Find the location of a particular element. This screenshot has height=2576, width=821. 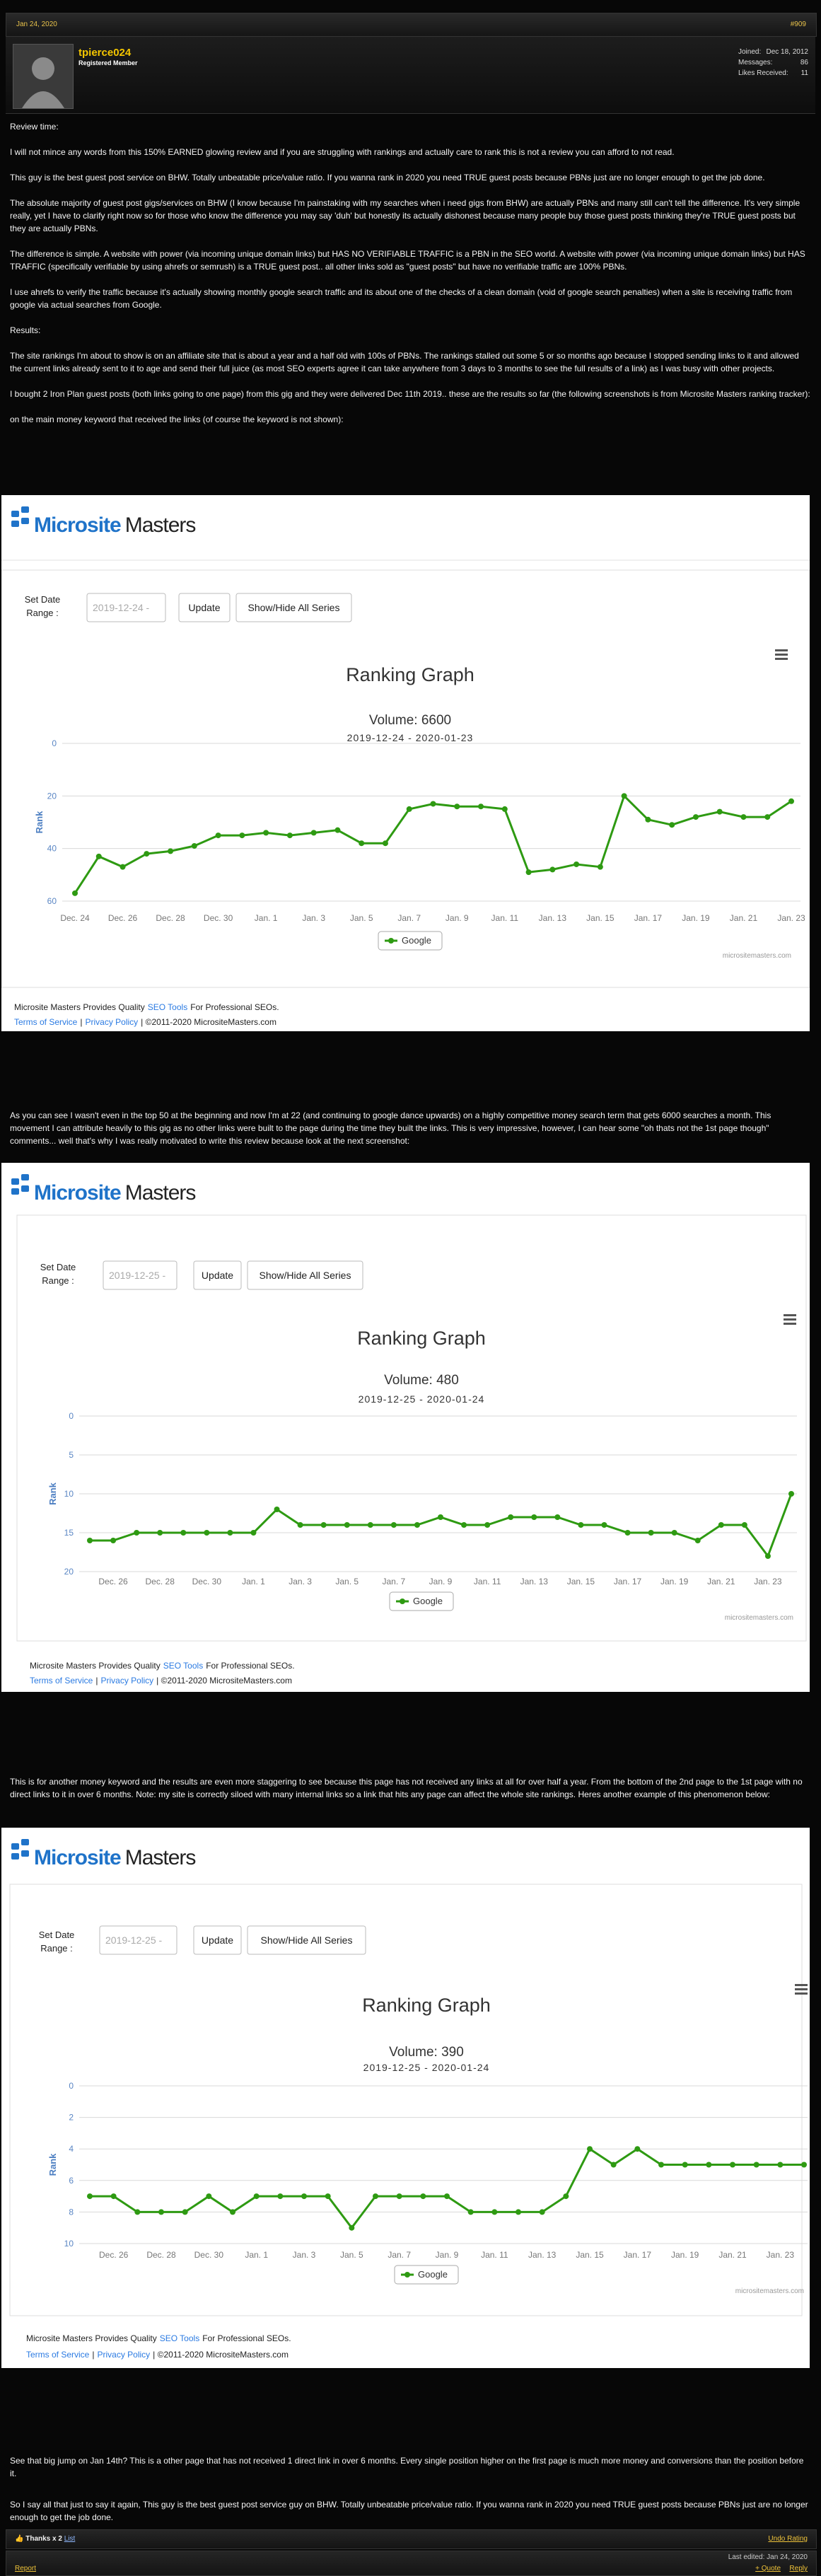

post-date: Jan 24, 2020 is located at coordinates (37, 24).